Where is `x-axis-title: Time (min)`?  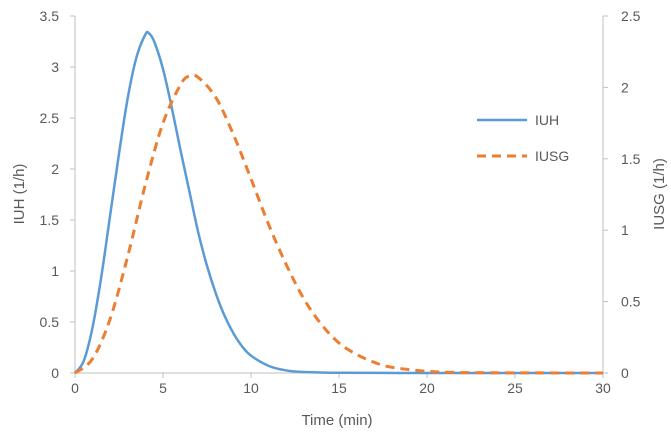
x-axis-title: Time (min) is located at coordinates (336, 420).